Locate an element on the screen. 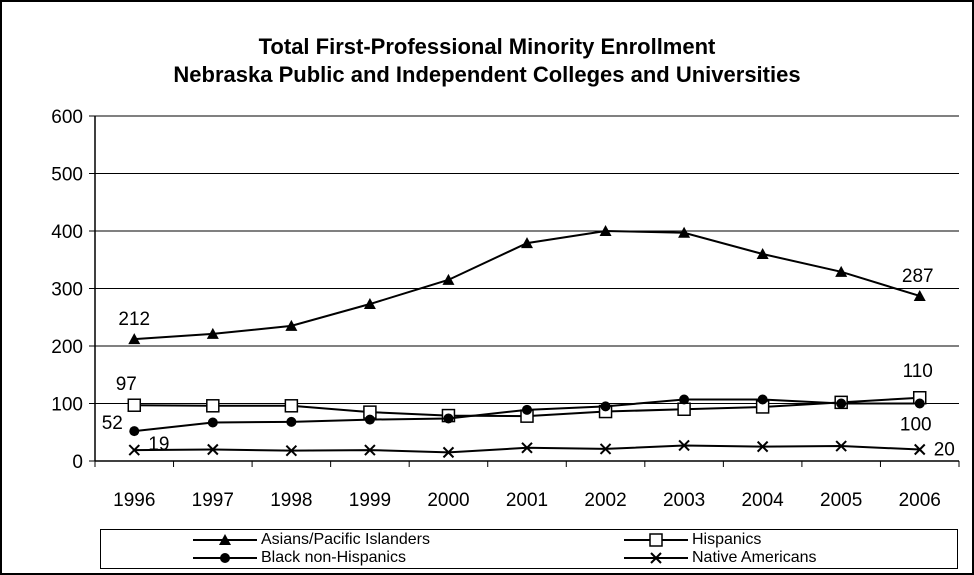 The height and width of the screenshot is (575, 974). data-label: 20 is located at coordinates (944, 450).